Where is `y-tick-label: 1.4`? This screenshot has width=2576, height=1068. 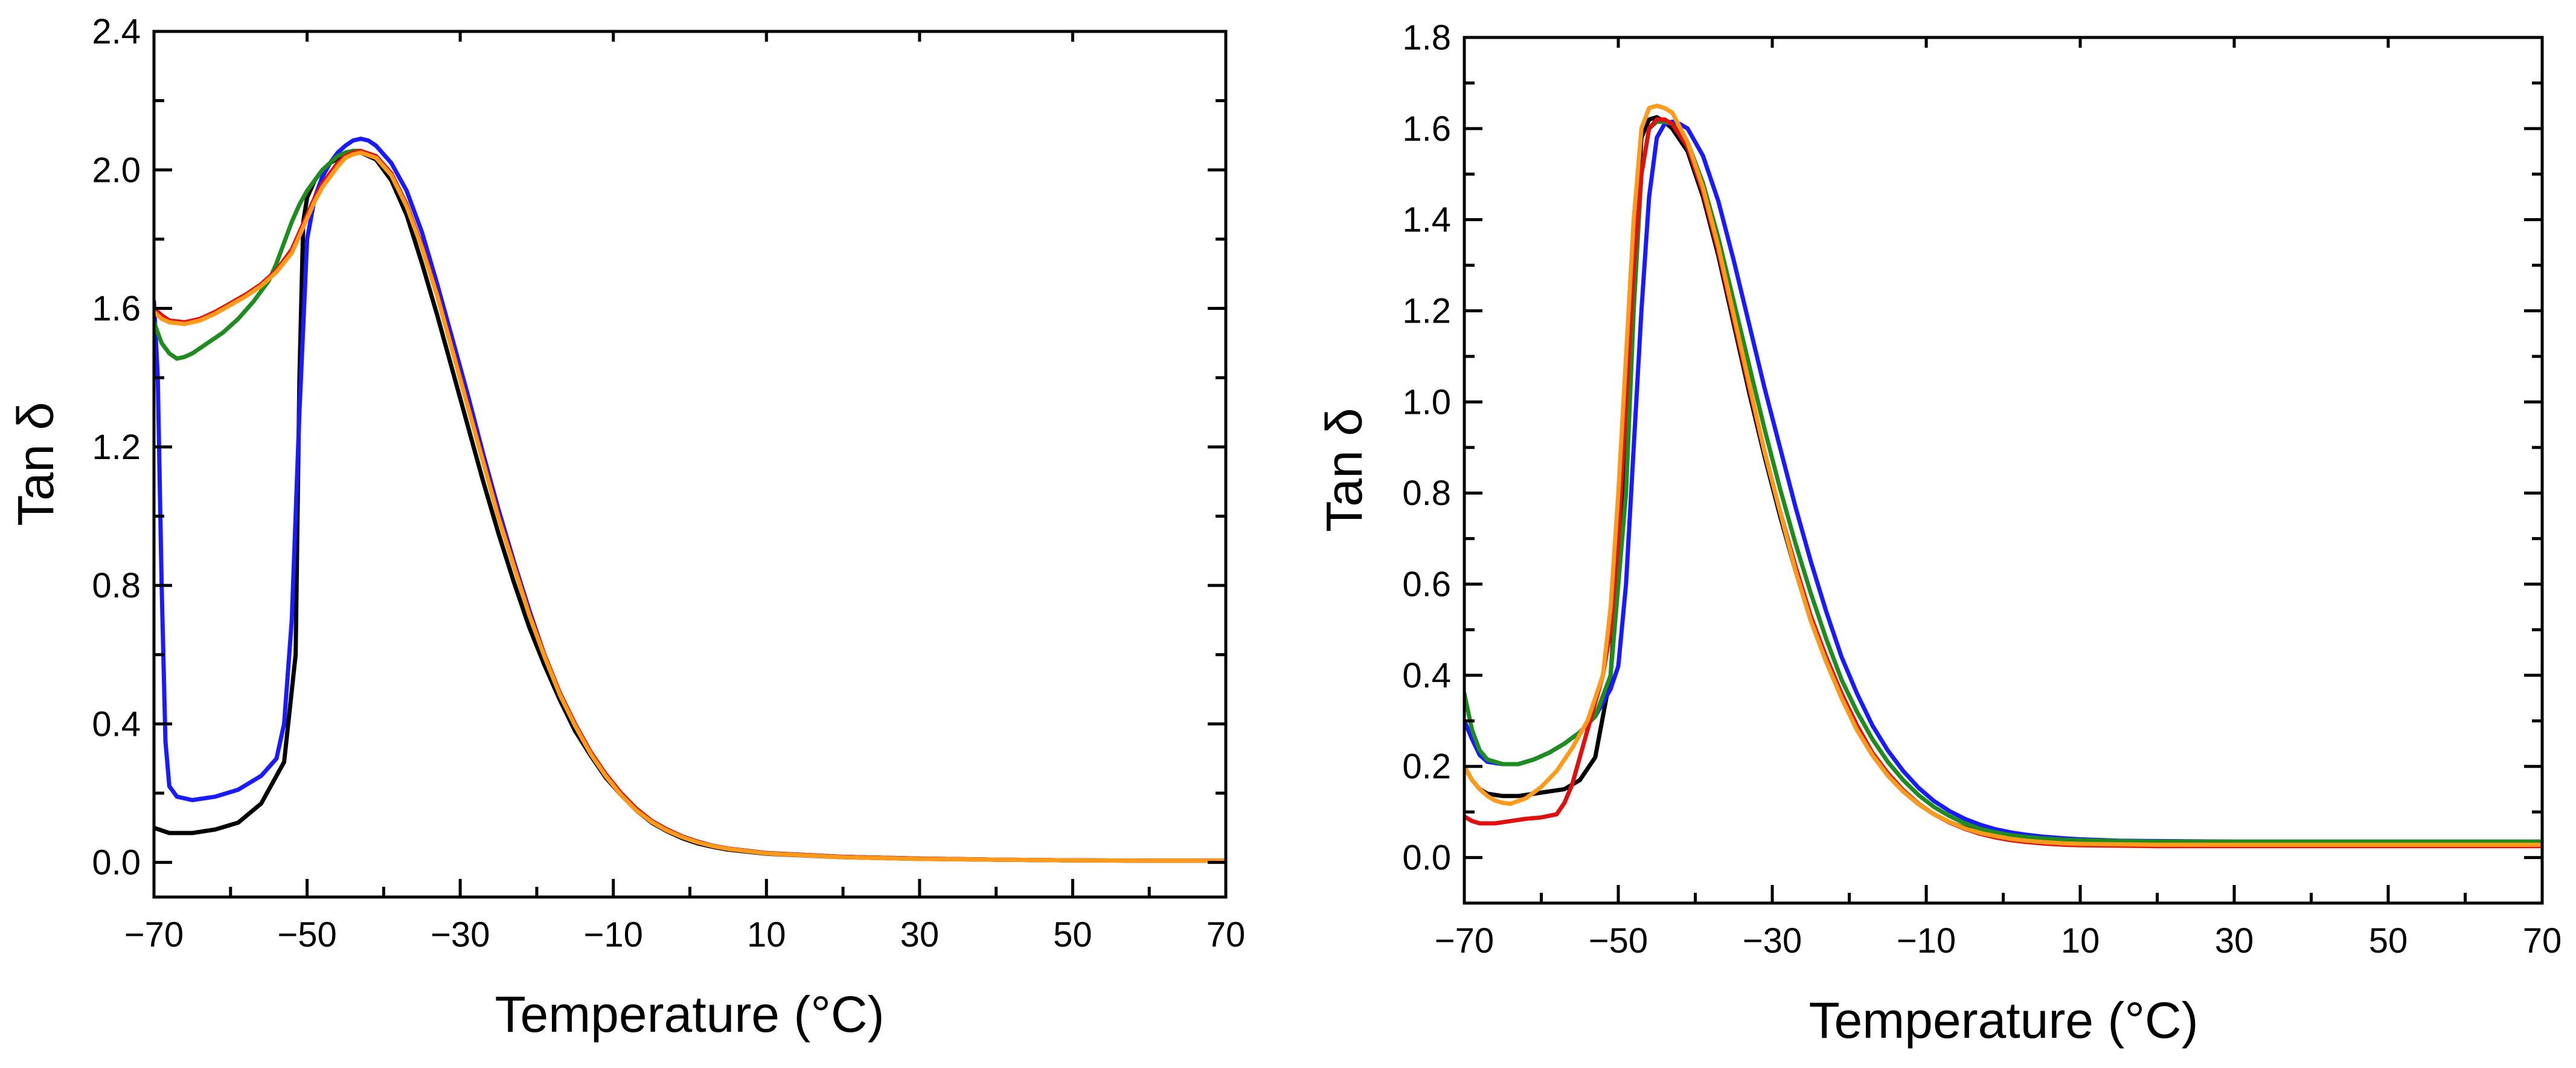
y-tick-label: 1.4 is located at coordinates (1426, 220).